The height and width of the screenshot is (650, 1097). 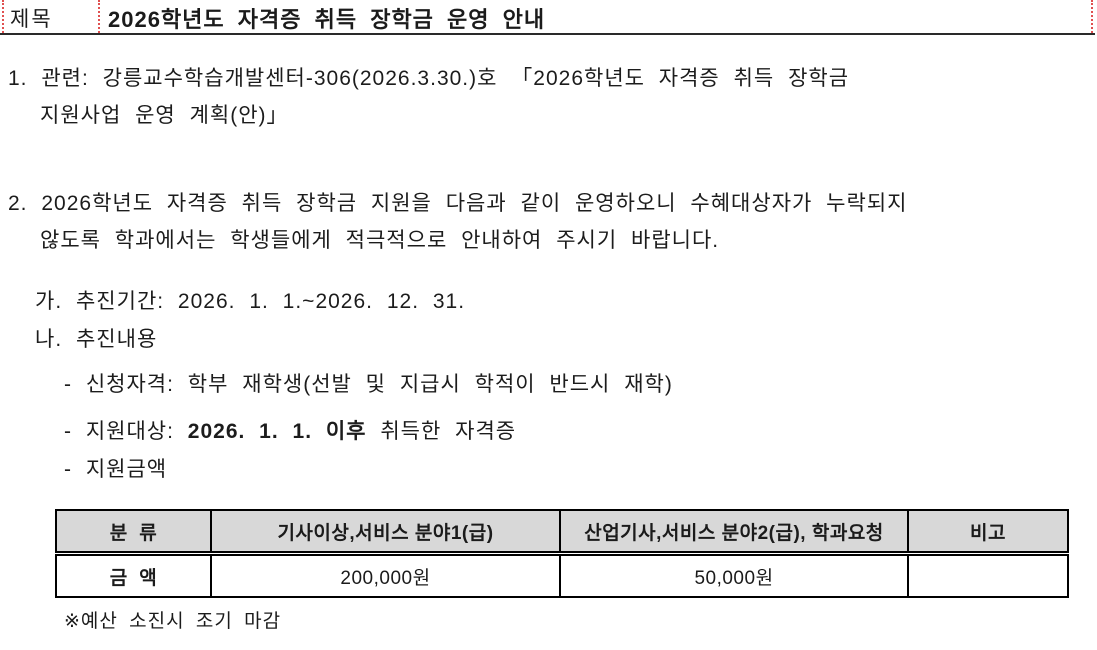 What do you see at coordinates (1092, 16) in the screenshot?
I see `cell-guide-right` at bounding box center [1092, 16].